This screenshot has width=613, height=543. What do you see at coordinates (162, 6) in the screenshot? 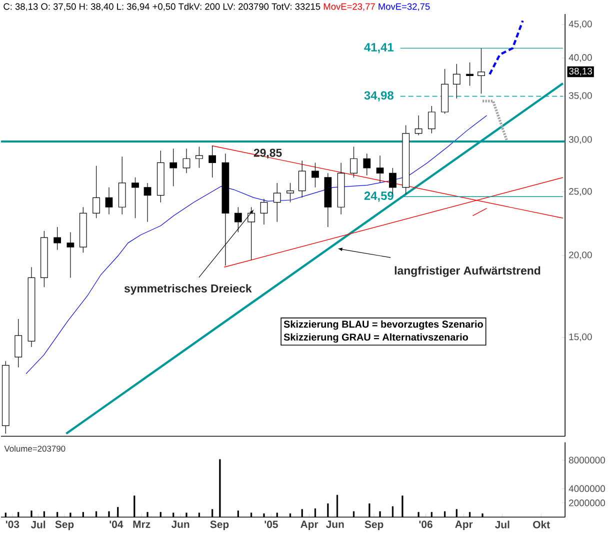
I see `chart-title: C: 38,13 O: 37,50 H: 38,40 L: 36,94 +0,50 TdkV: 200 LV: 203790 TotV: 33215` at bounding box center [162, 6].